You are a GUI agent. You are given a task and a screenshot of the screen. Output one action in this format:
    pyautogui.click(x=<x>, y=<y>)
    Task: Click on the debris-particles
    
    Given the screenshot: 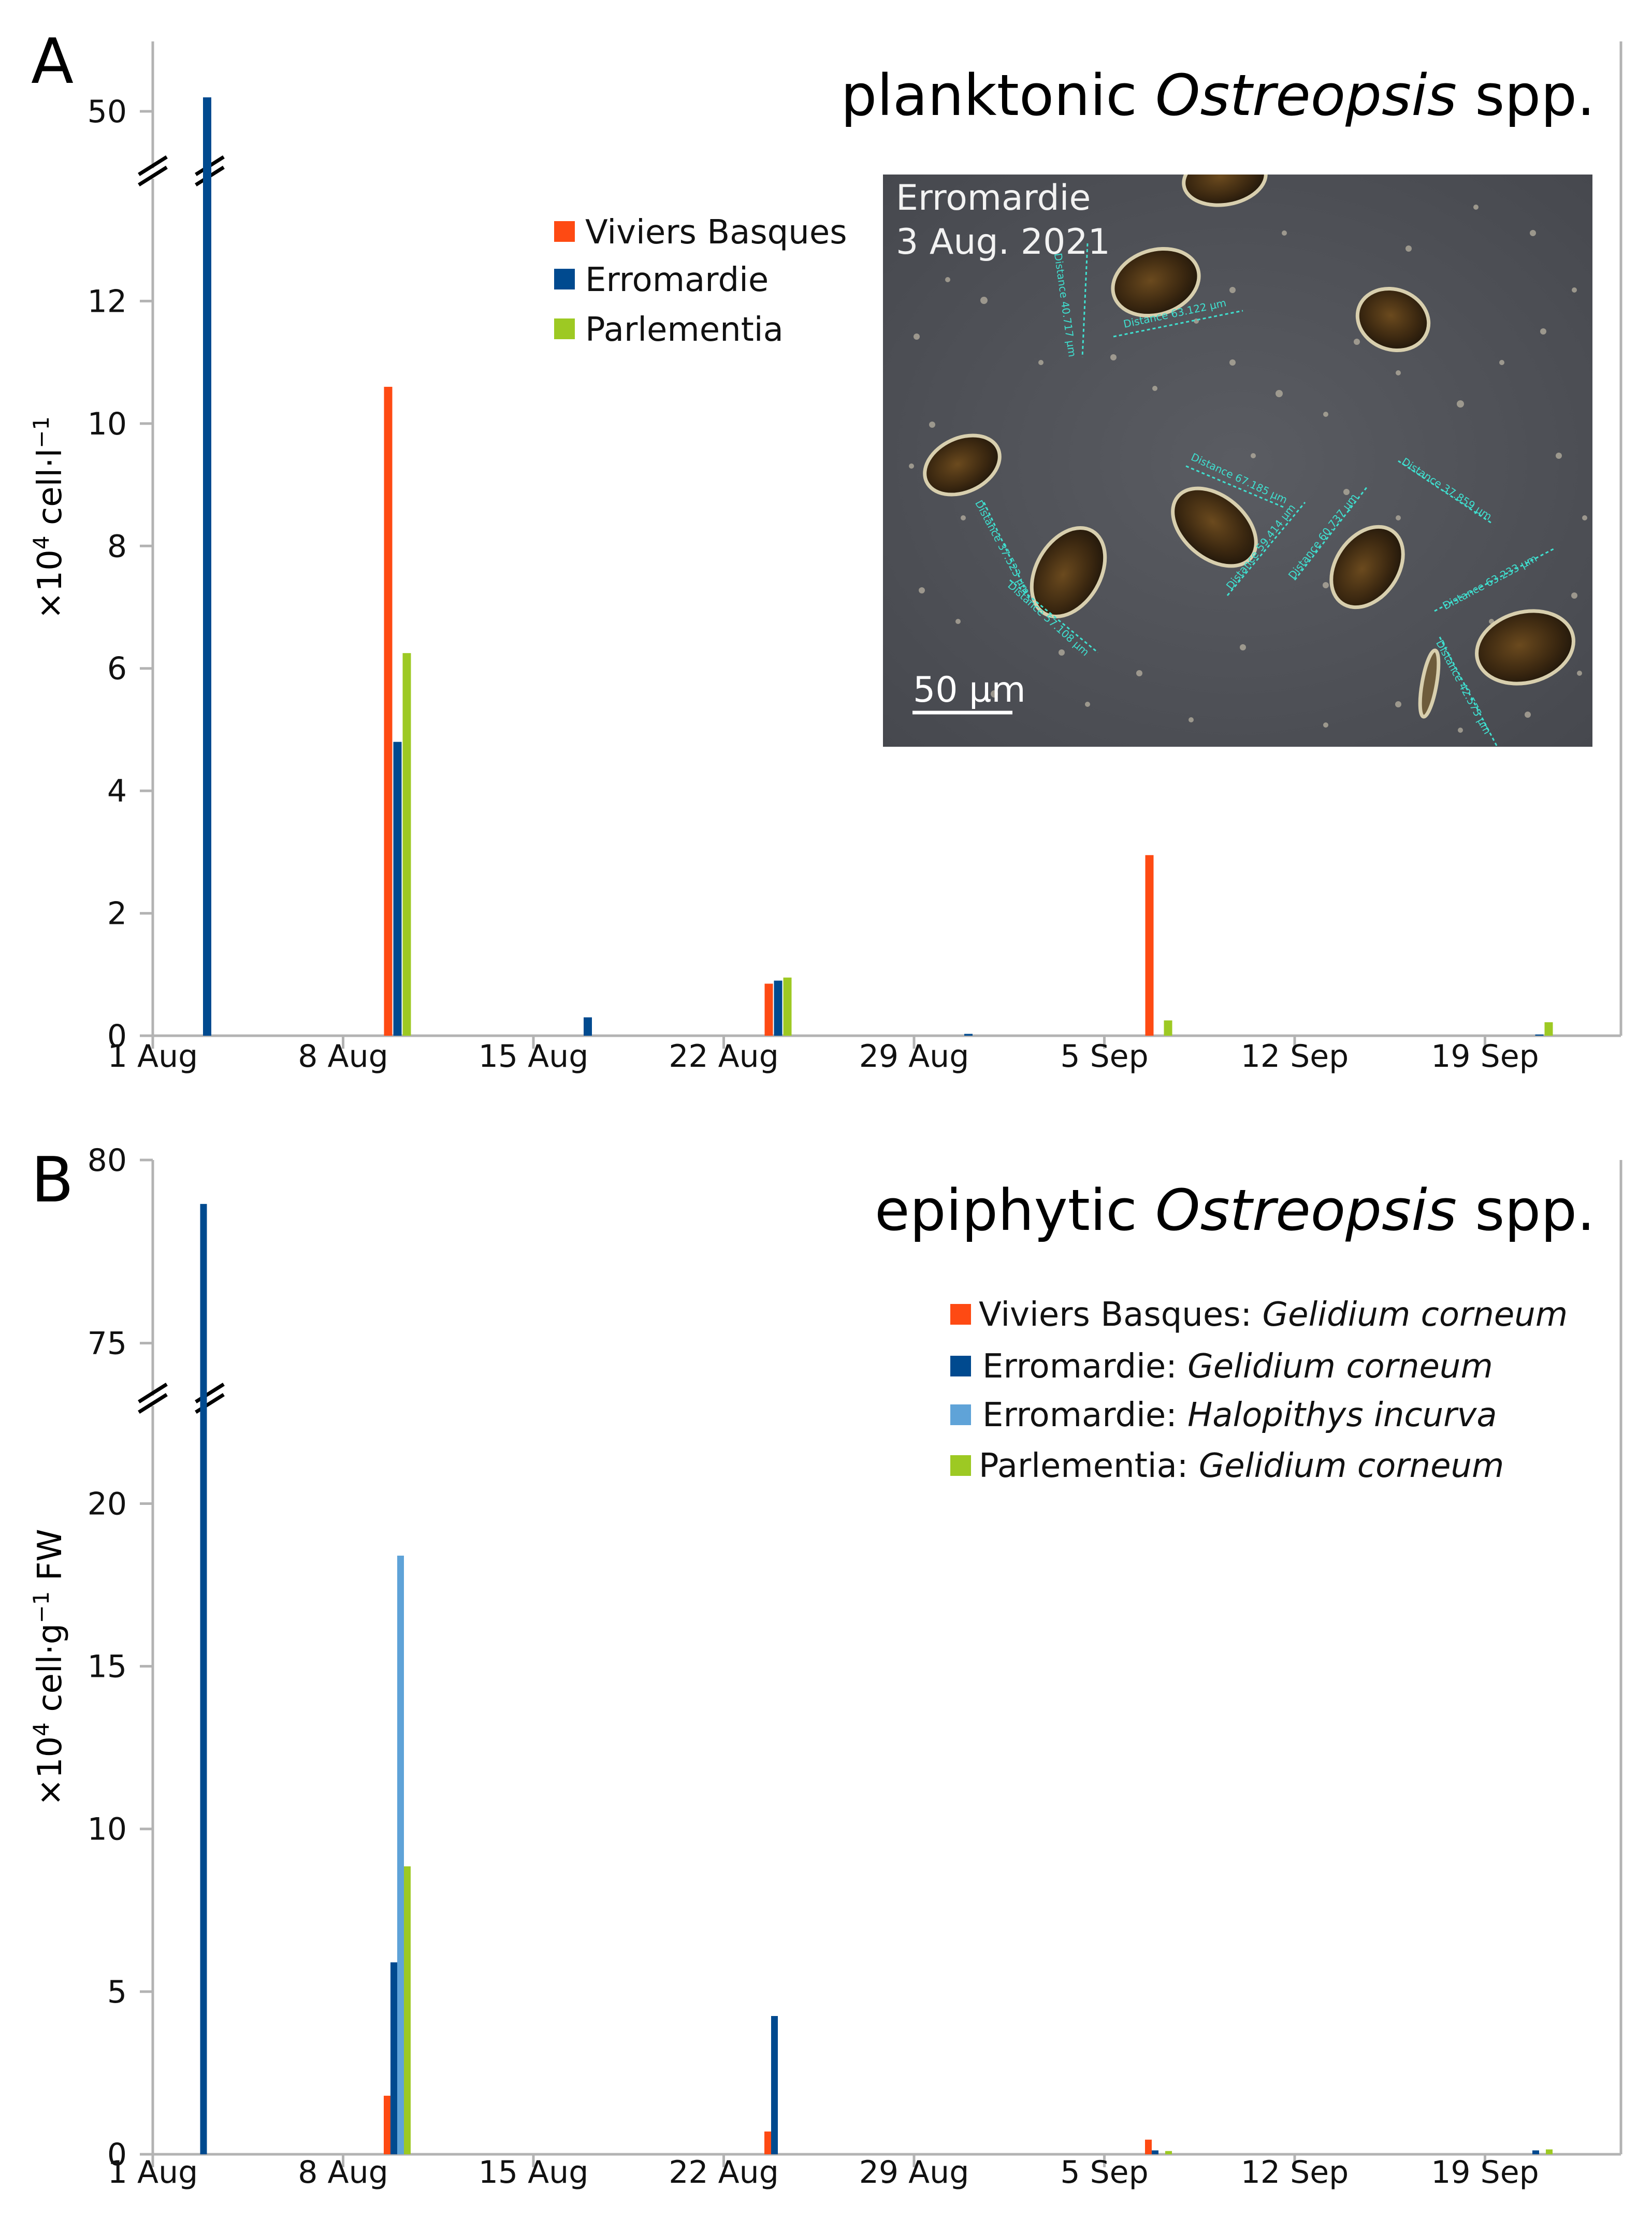 What is the action you would take?
    pyautogui.click(x=1248, y=469)
    